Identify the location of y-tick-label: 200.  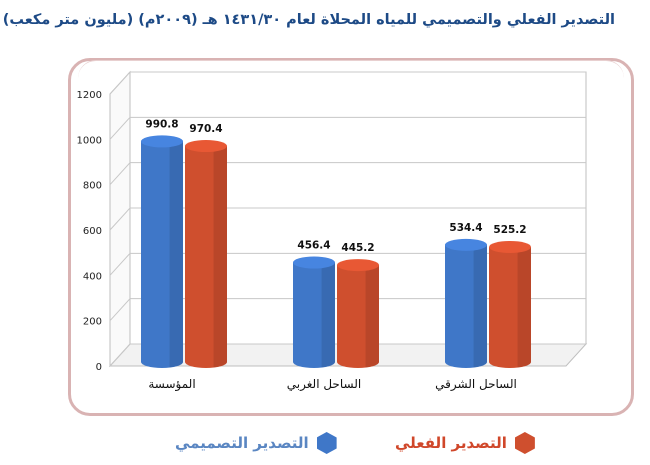
(92, 322).